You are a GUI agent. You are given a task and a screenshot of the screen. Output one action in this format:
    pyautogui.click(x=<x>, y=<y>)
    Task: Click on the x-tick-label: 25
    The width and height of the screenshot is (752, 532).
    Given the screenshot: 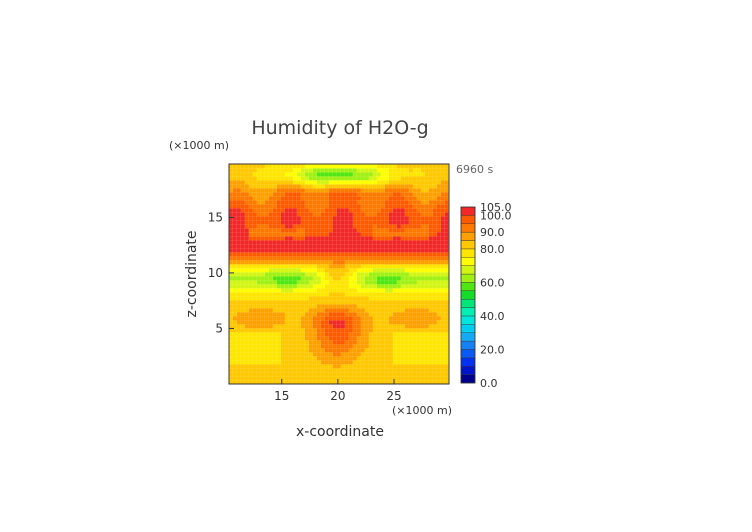 What is the action you would take?
    pyautogui.click(x=393, y=396)
    